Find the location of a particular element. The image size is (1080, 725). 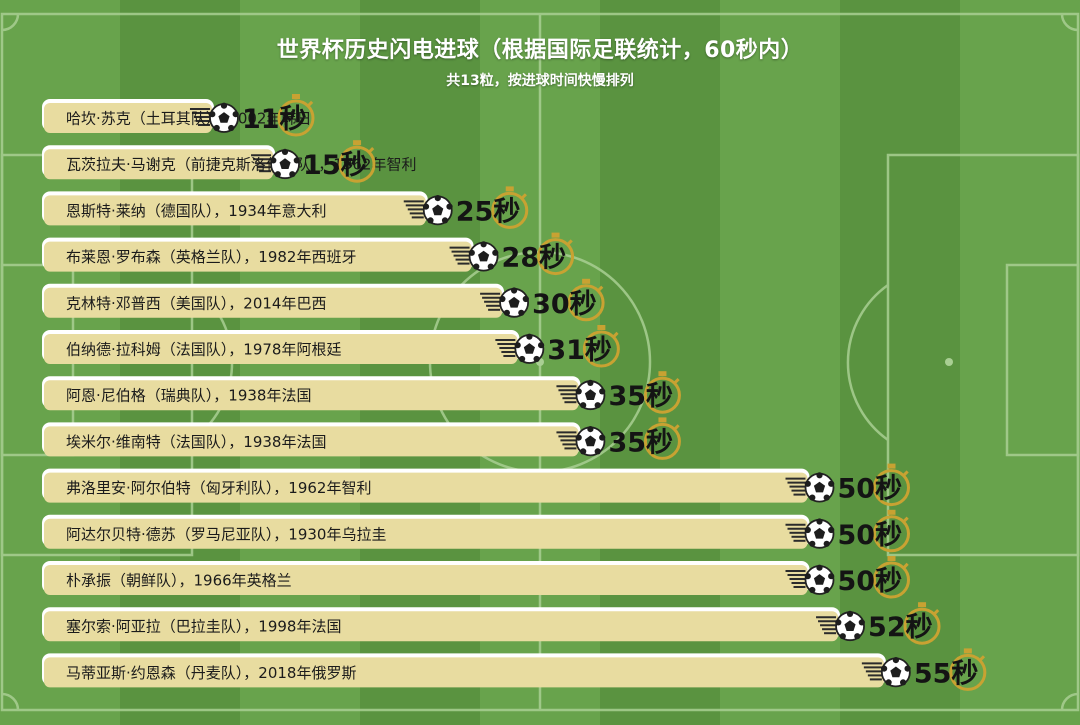

bar-row: 克林特·邓普西（美国队），2014年巴西 30秒 is located at coordinates (323, 300).